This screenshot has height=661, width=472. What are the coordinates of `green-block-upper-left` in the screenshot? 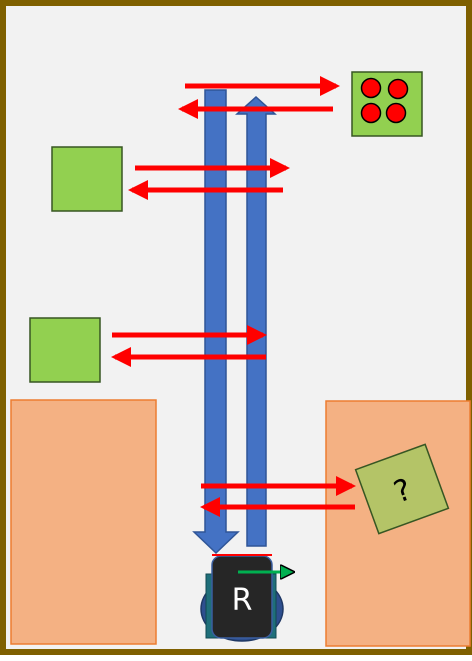 It's located at (87, 179).